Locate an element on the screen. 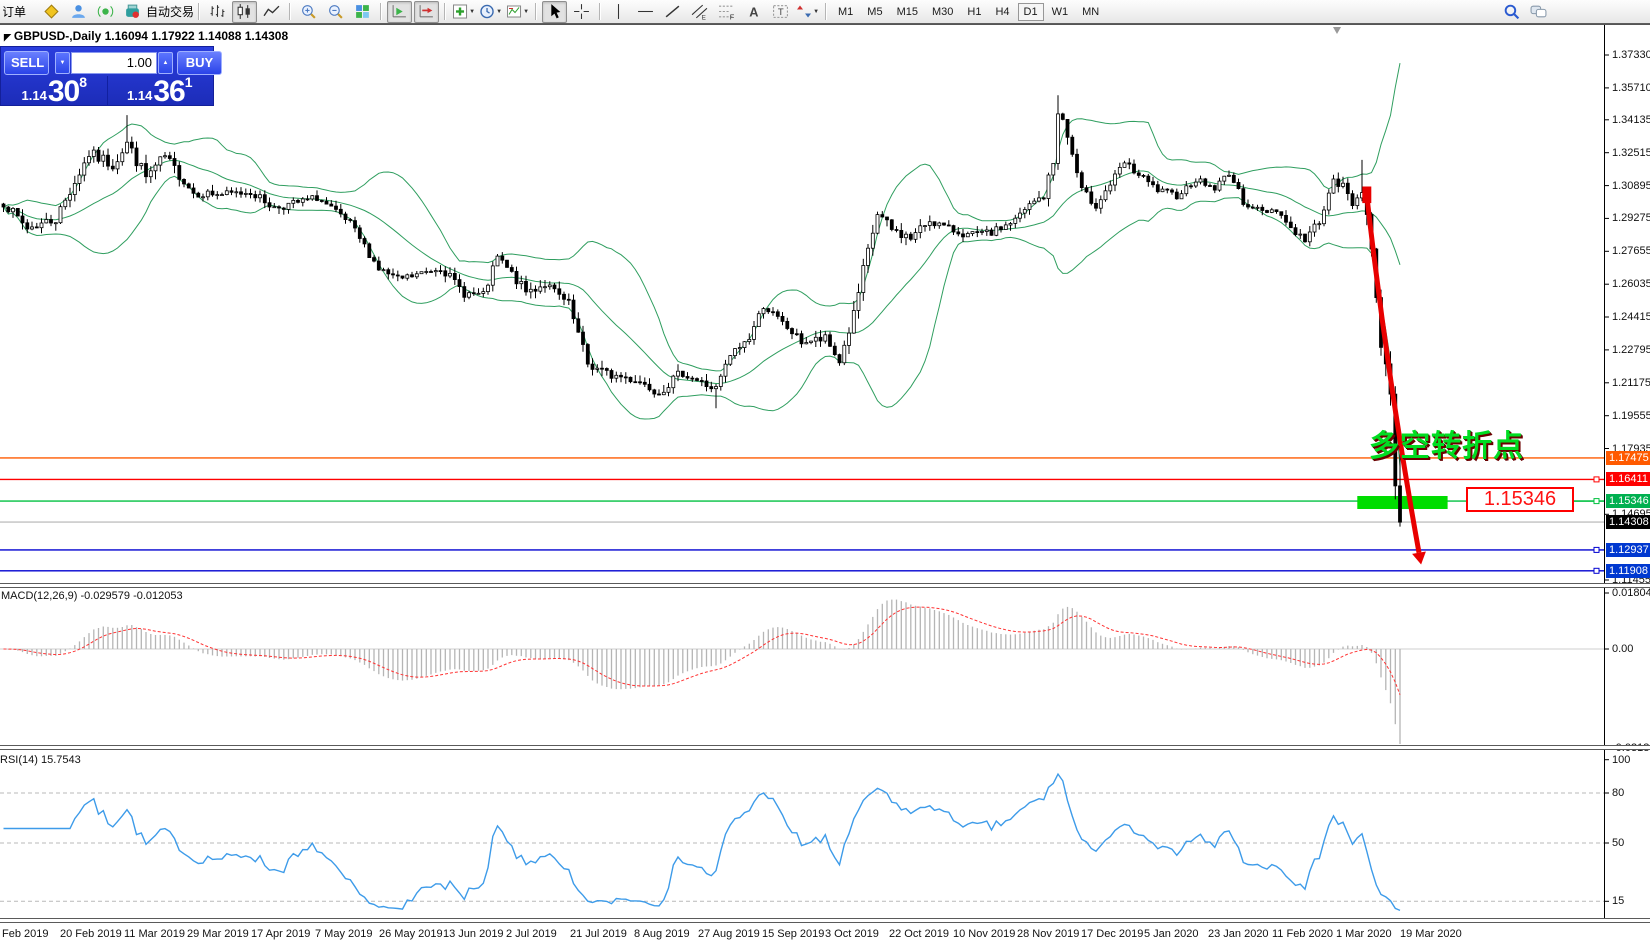 The image size is (1650, 951). date-label: 22 Oct 2019 is located at coordinates (919, 934).